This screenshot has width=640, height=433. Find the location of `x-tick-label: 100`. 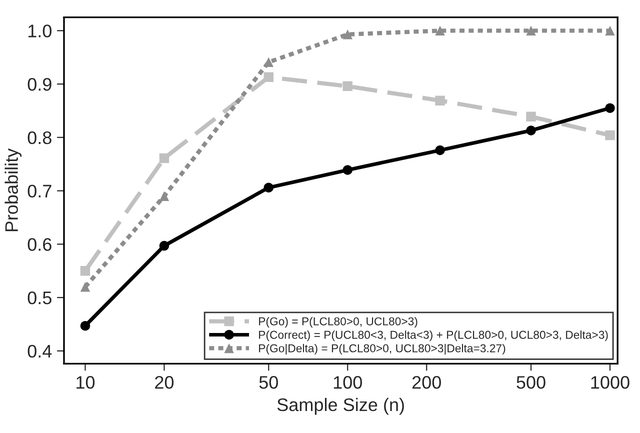

x-tick-label: 100 is located at coordinates (348, 382).